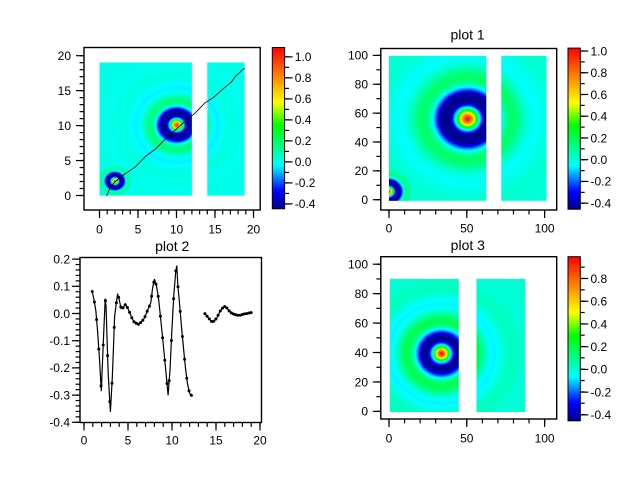 The image size is (640, 485). What do you see at coordinates (59, 395) in the screenshot?
I see `svg-text: -0.3` at bounding box center [59, 395].